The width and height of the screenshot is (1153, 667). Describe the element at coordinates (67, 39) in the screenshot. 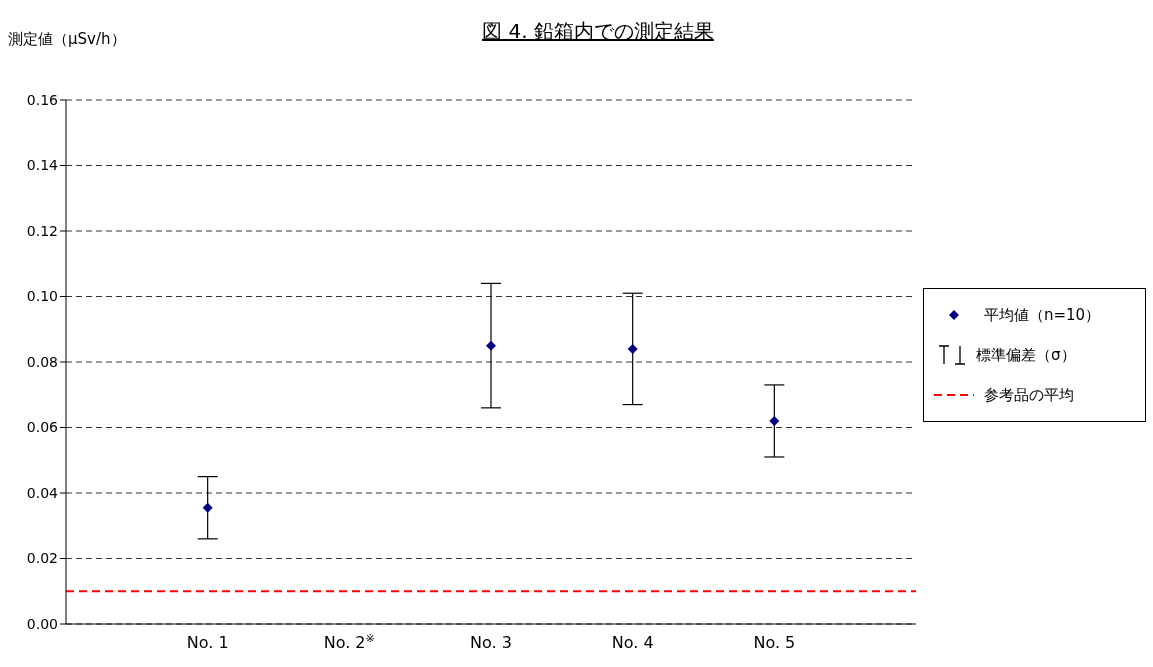

I see `y-axis-title: 測定値（μSv/h）` at that location.